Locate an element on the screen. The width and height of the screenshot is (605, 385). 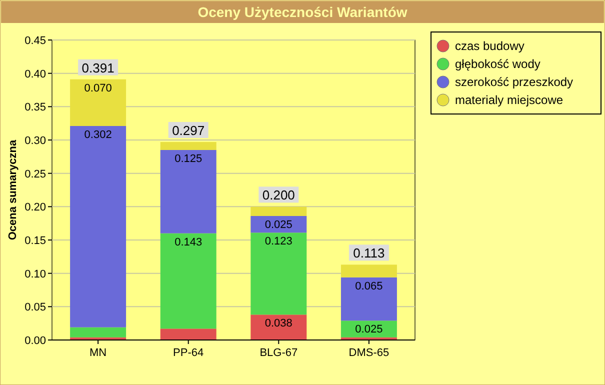
legend-label: głębokość wody is located at coordinates (497, 64).